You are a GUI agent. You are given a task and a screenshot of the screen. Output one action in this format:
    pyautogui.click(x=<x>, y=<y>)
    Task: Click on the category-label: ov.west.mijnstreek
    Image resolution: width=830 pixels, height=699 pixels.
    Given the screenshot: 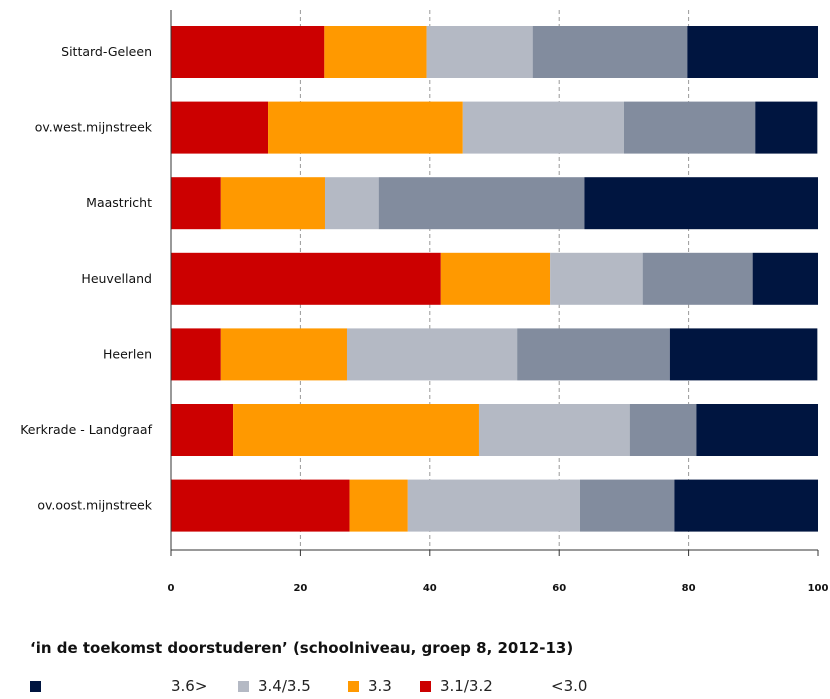 What is the action you would take?
    pyautogui.click(x=94, y=127)
    